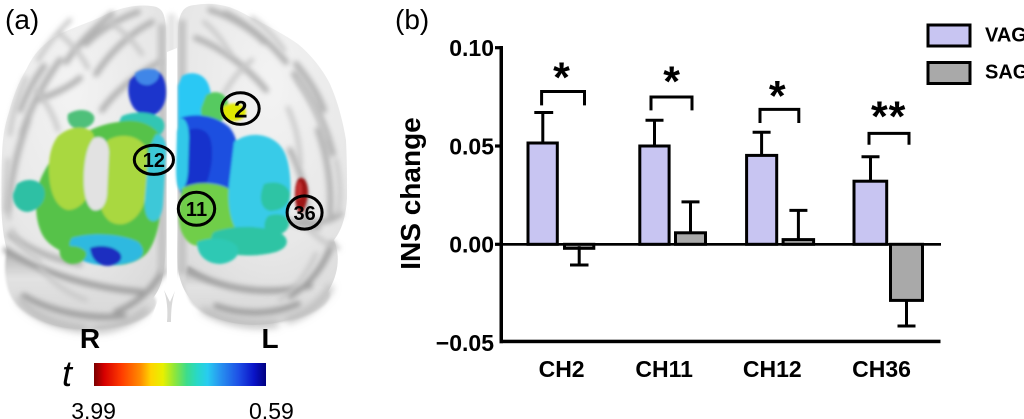  Describe the element at coordinates (269, 338) in the screenshot. I see `svg-text: L` at that location.